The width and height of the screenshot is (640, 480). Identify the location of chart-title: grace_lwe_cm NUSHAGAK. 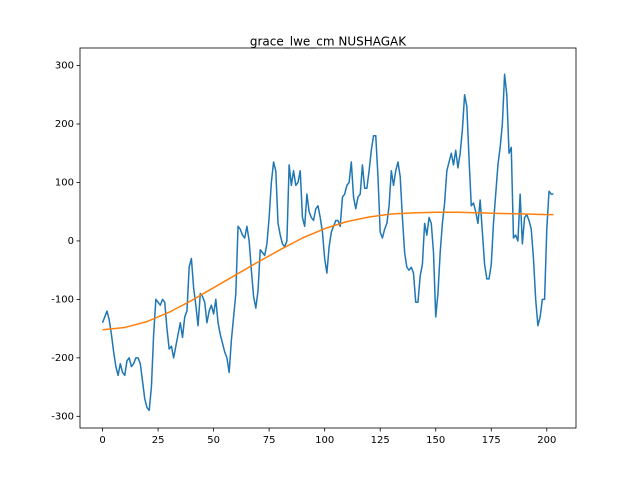
(328, 42).